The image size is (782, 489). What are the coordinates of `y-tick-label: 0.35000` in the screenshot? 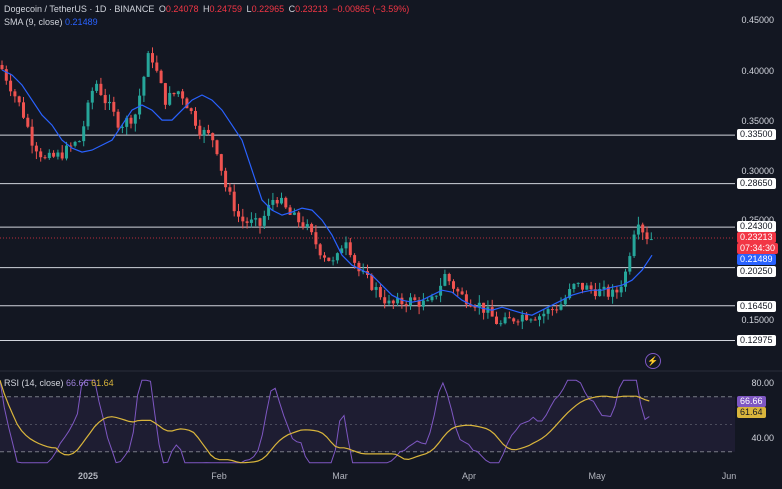 It's located at (757, 121).